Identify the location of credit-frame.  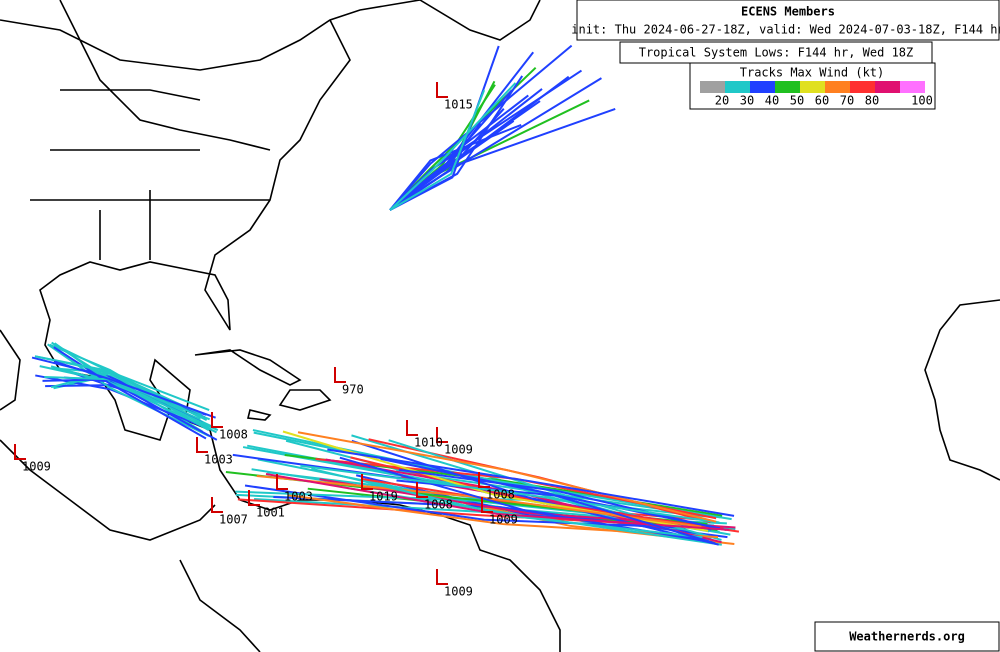
(907, 636).